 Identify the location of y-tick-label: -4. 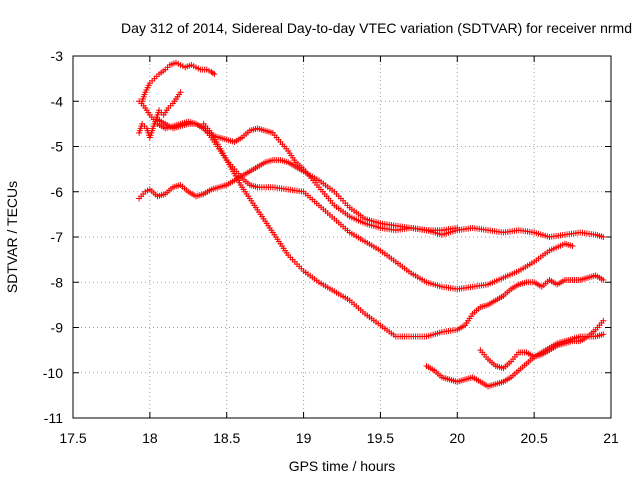
(57, 101).